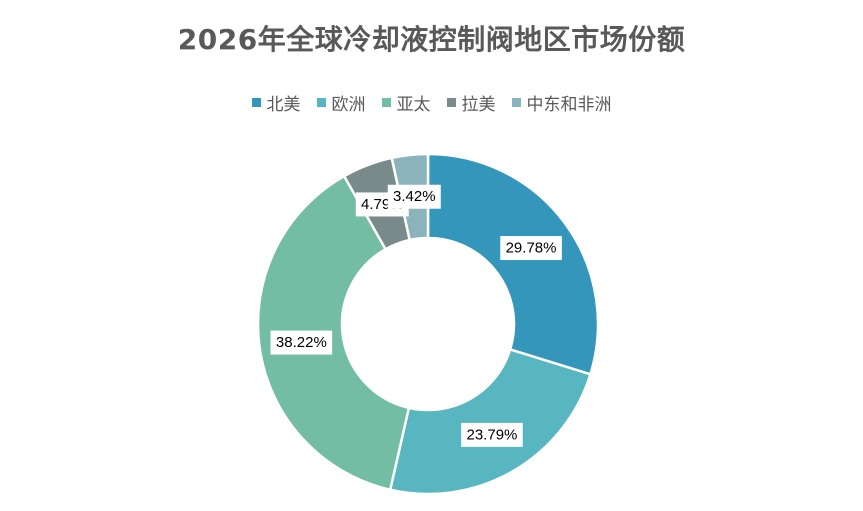 The width and height of the screenshot is (863, 511). I want to click on legend-label-europe: 欧洲, so click(348, 105).